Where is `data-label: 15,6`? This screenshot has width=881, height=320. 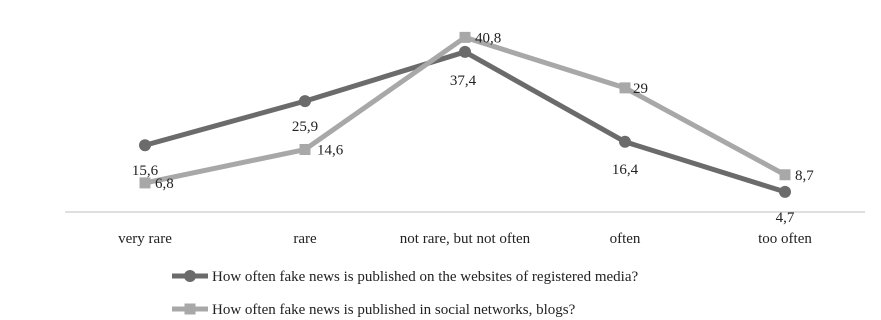
data-label: 15,6 is located at coordinates (145, 171).